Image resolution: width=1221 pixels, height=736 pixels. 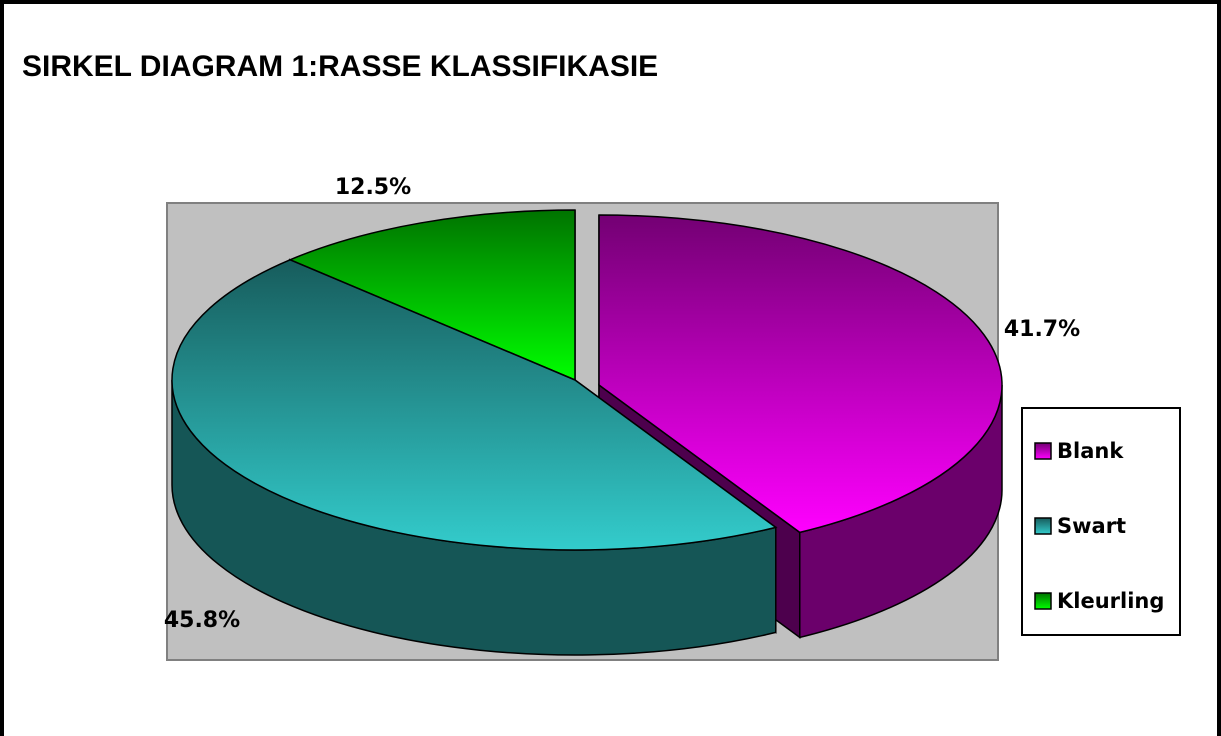 What do you see at coordinates (373, 187) in the screenshot?
I see `data-label: 12.5%` at bounding box center [373, 187].